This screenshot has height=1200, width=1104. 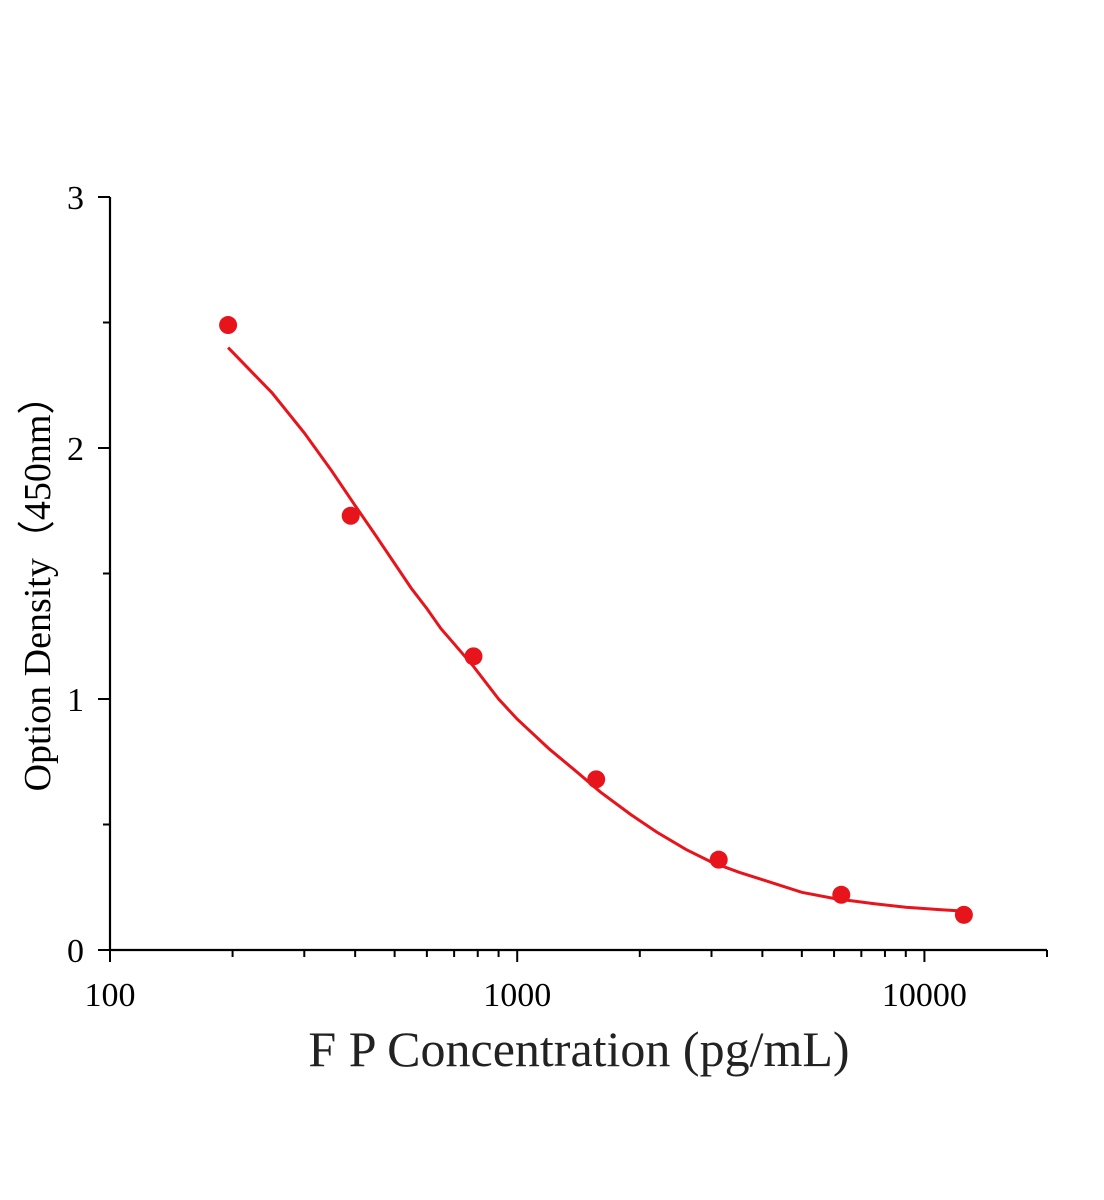 I want to click on y-tick-label: 0, so click(x=75, y=951).